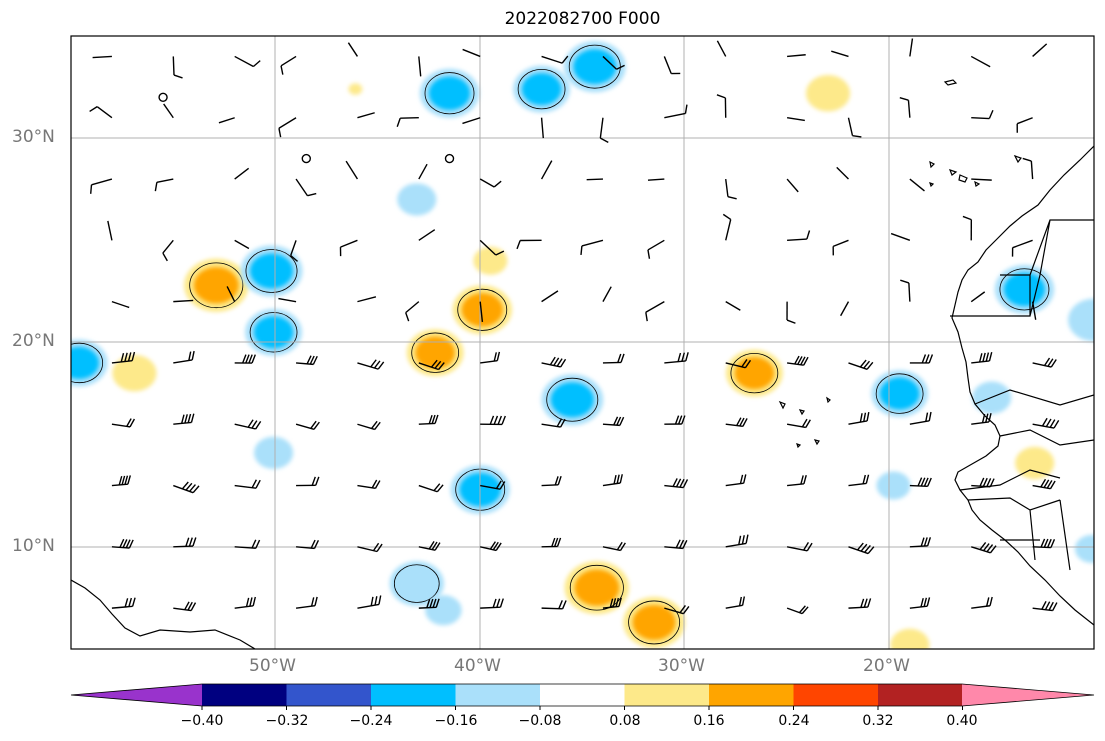 The image size is (1105, 741). I want to click on lat-label-10n: 10°N, so click(33, 546).